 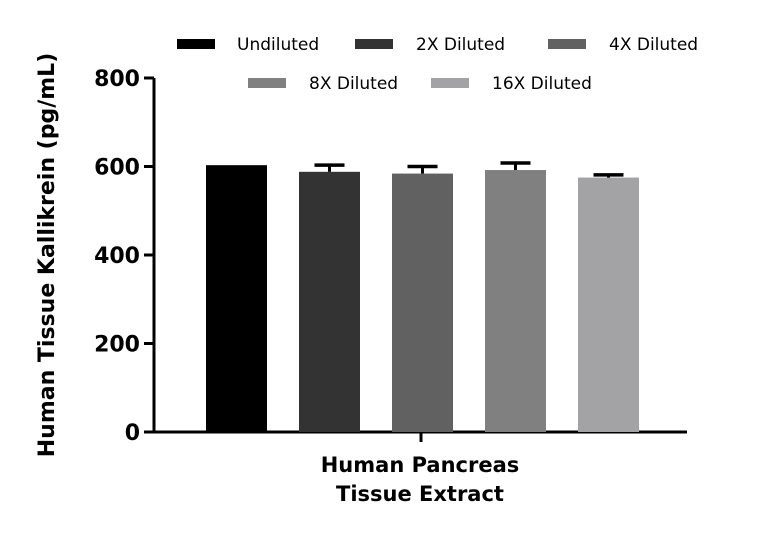 What do you see at coordinates (542, 84) in the screenshot?
I see `legend-label: 16X Diluted` at bounding box center [542, 84].